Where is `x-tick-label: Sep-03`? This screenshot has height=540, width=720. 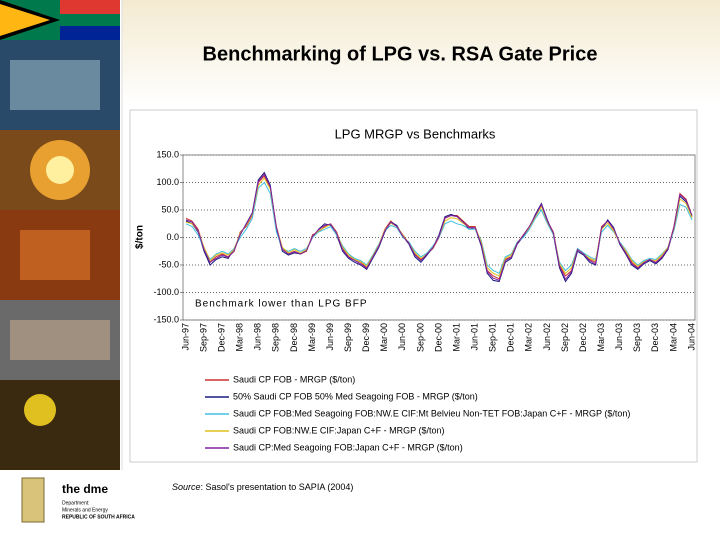 x-tick-label: Sep-03 is located at coordinates (637, 337).